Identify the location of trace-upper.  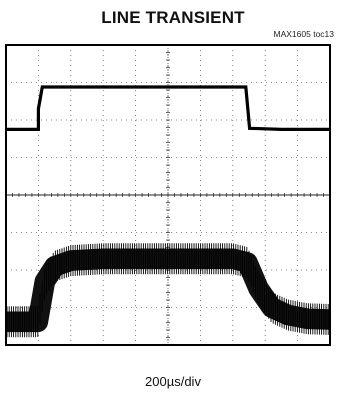
(168, 108).